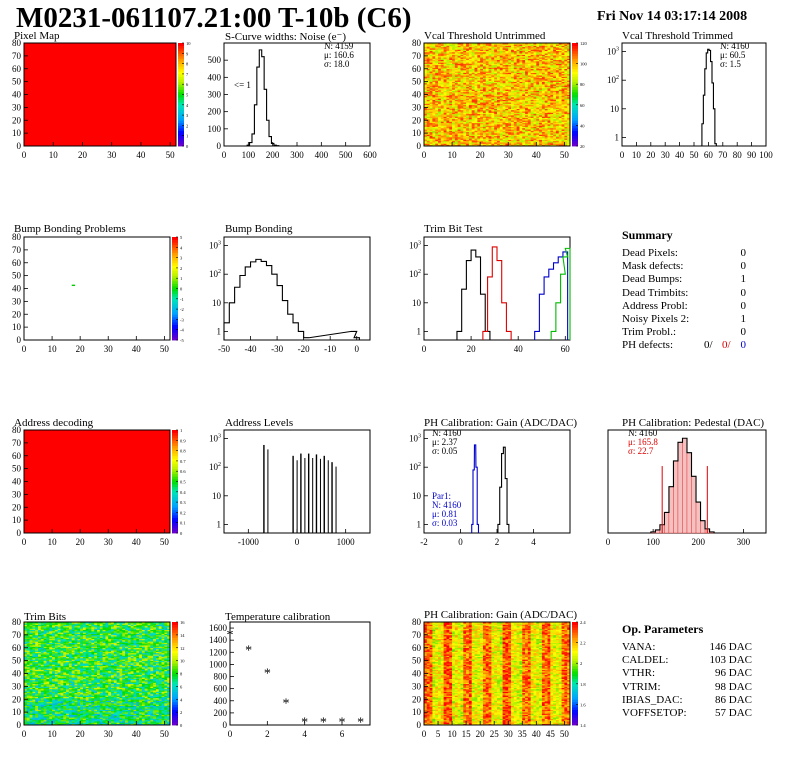 This screenshot has width=796, height=772. Describe the element at coordinates (645, 660) in the screenshot. I see `param-label: CALDEL:` at that location.